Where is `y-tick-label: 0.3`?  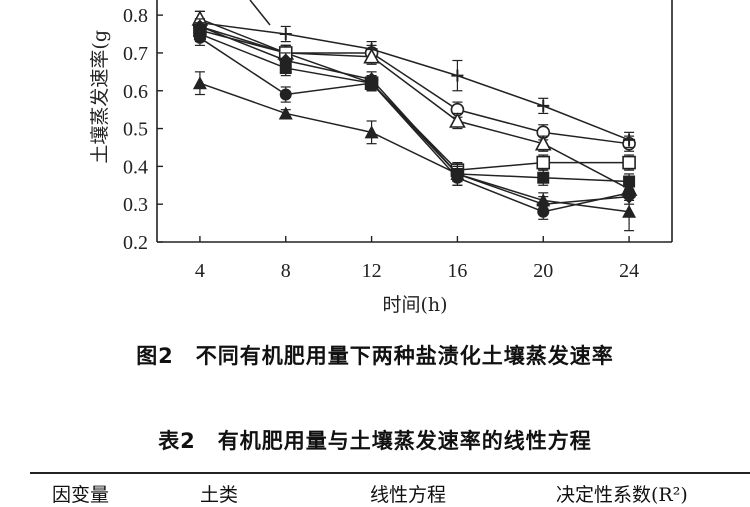 y-tick-label: 0.3 is located at coordinates (135, 205).